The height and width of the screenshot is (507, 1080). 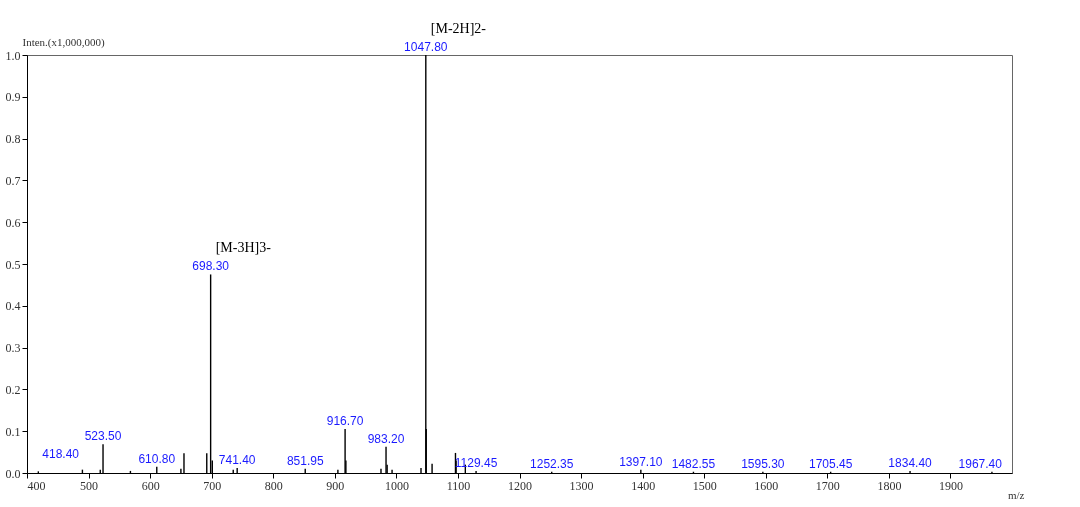 I want to click on text: 610.80, so click(x=157, y=458).